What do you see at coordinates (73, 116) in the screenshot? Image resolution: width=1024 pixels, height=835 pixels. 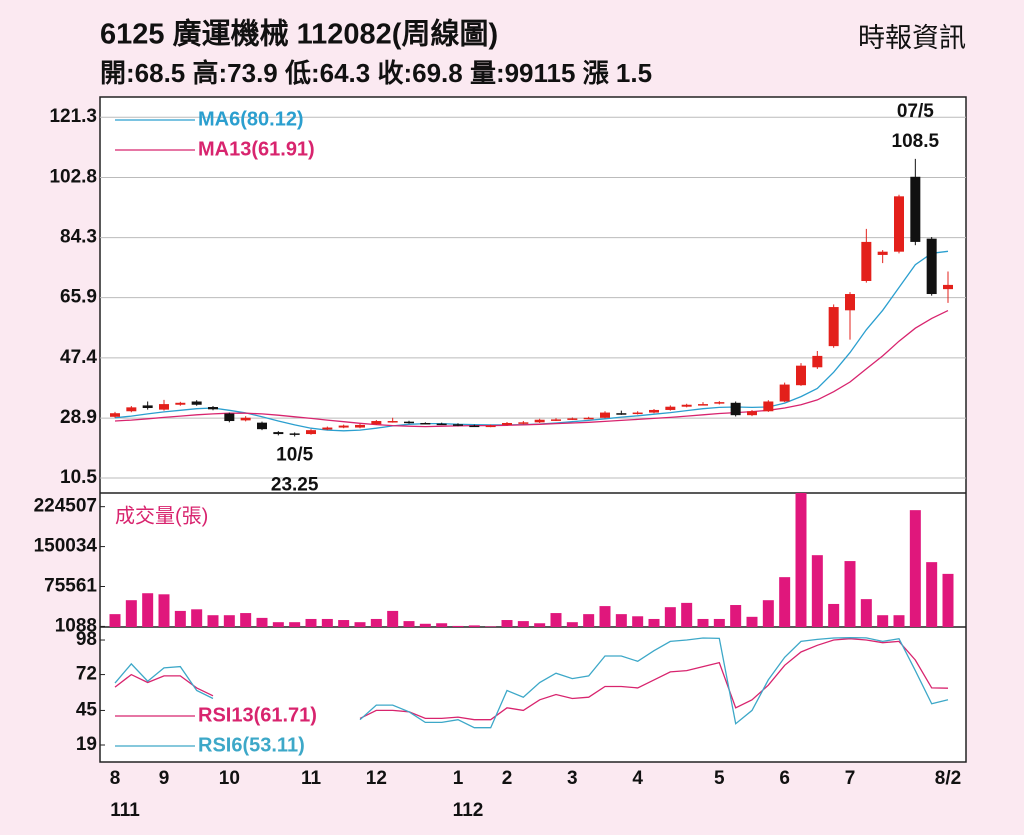 I see `y-tick-label: 121.3` at bounding box center [73, 116].